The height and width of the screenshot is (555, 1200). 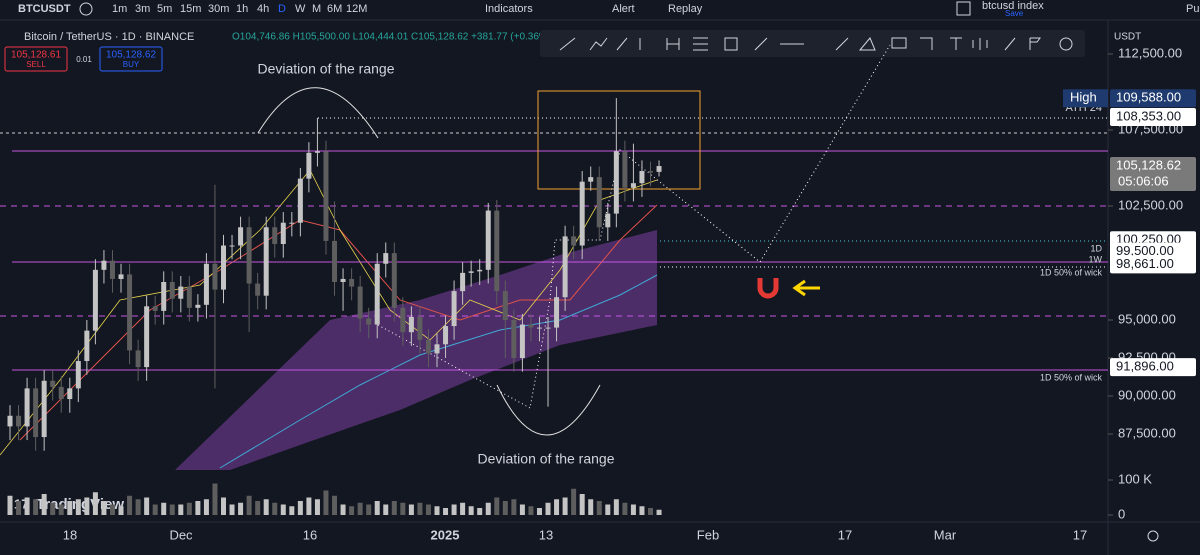 What do you see at coordinates (708, 534) in the screenshot?
I see `x-tick-label: Feb` at bounding box center [708, 534].